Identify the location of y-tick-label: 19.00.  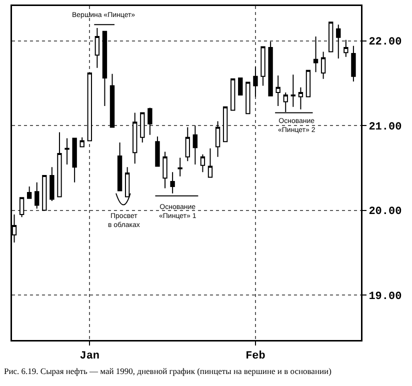
(385, 296).